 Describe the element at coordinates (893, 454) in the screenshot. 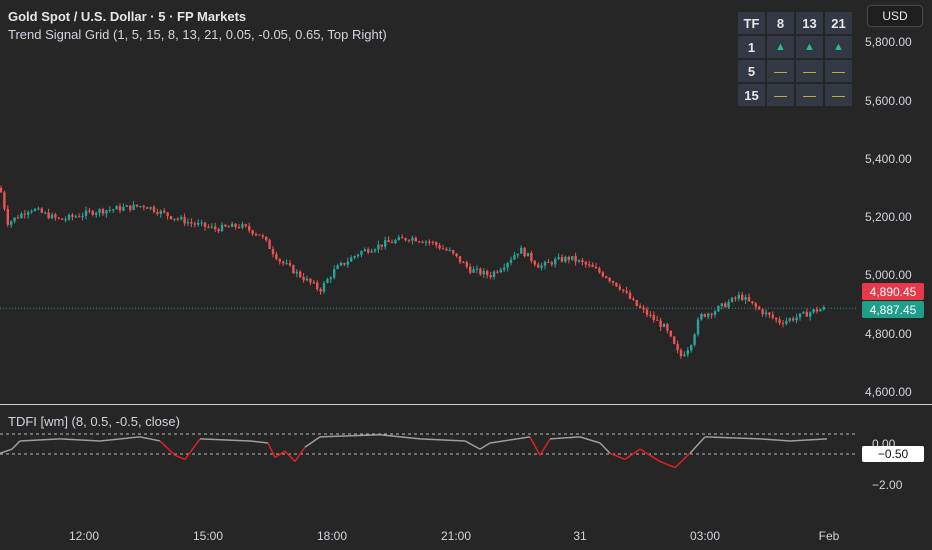

I see `tdfi-level-badge: −0.50` at that location.